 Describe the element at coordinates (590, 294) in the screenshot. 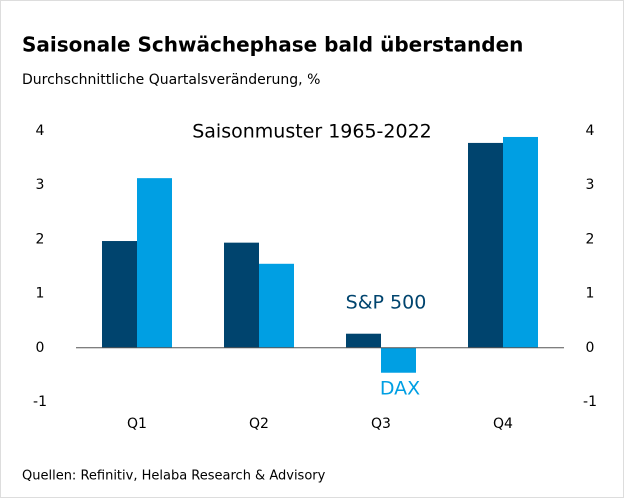

I see `y2-tick-label: 1` at that location.